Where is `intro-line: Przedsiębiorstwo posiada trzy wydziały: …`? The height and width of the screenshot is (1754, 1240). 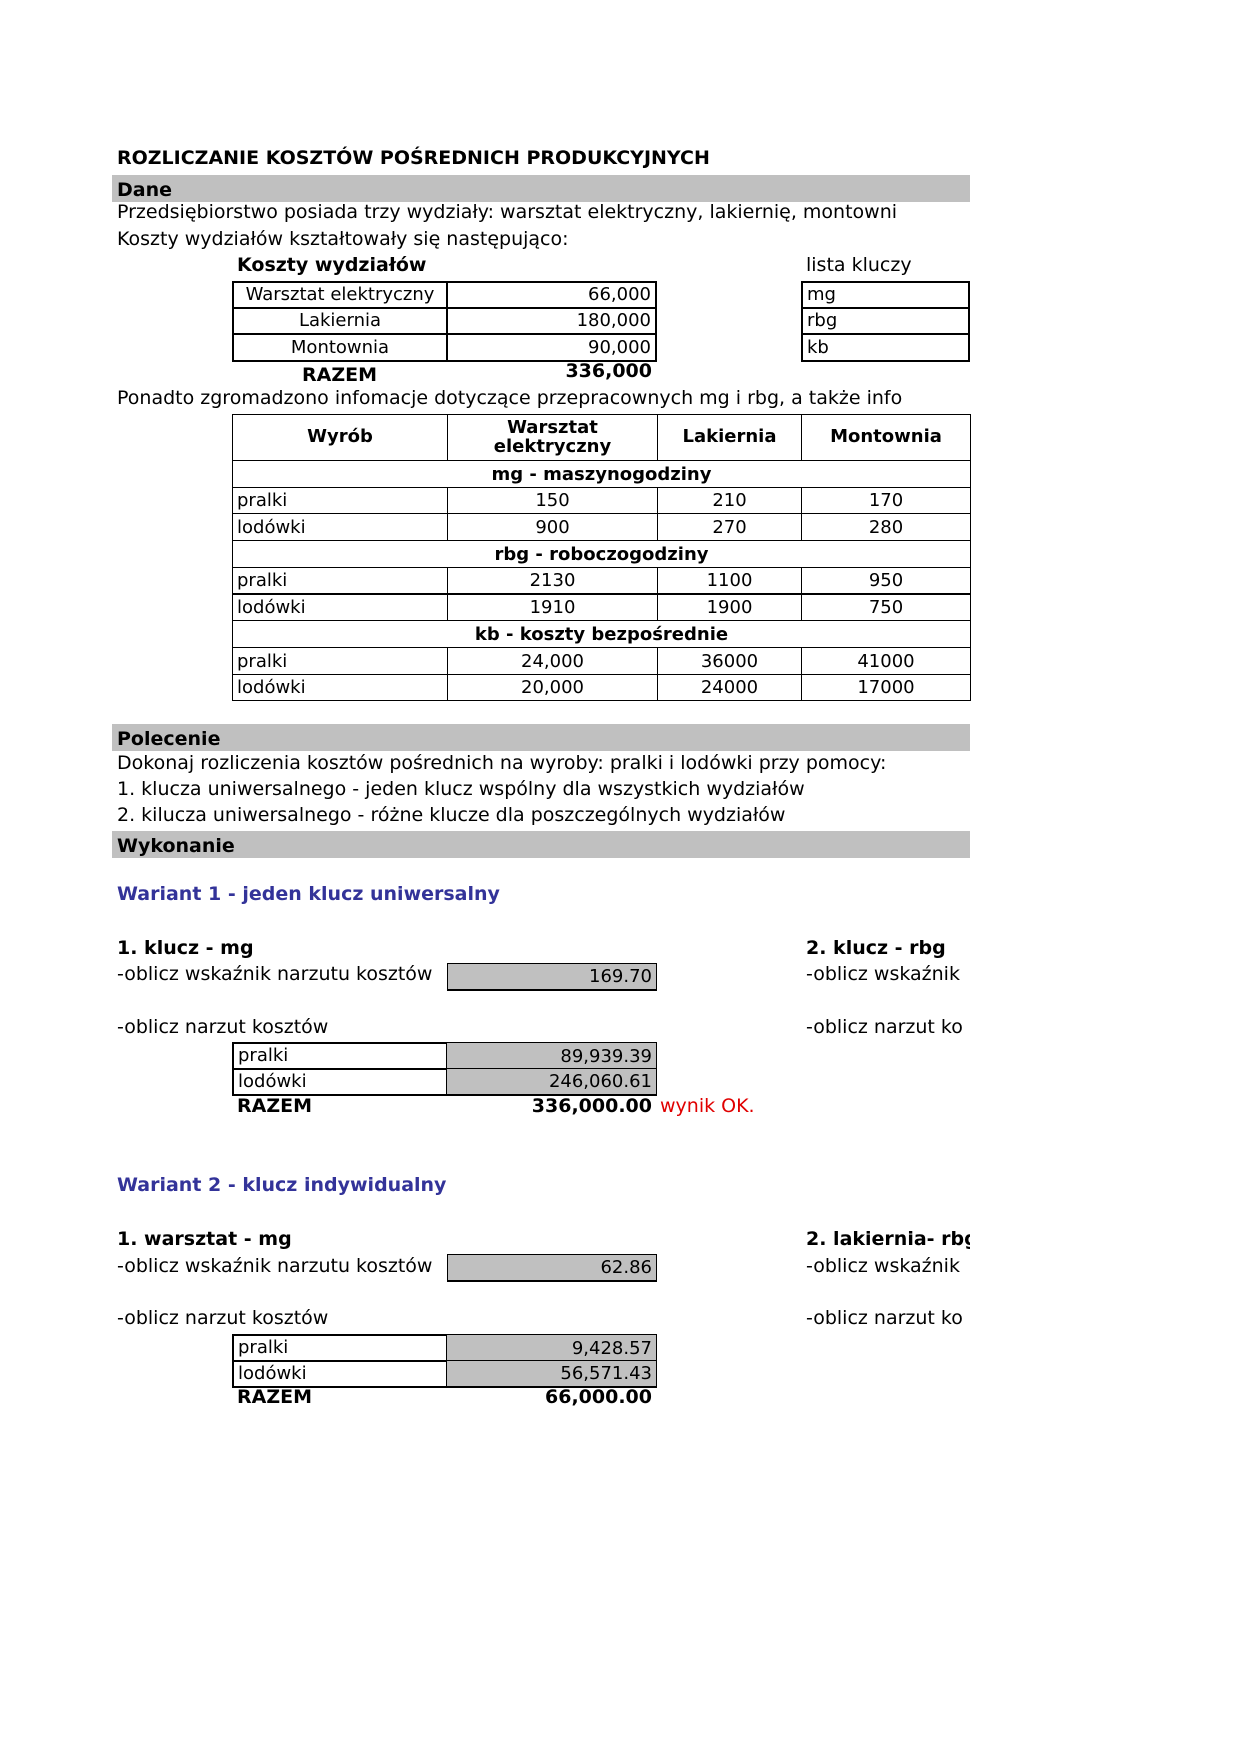 intro-line: Przedsiębiorstwo posiada trzy wydziały: … is located at coordinates (507, 212).